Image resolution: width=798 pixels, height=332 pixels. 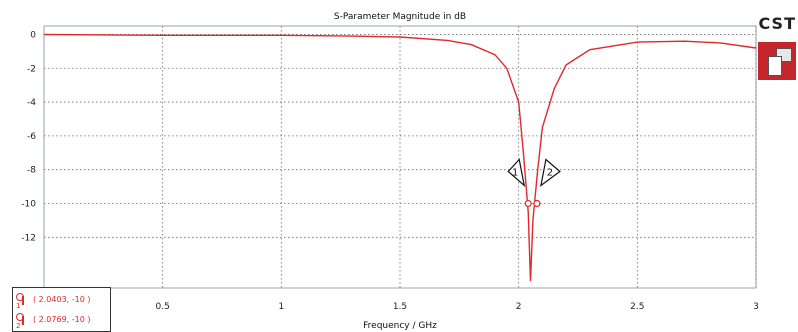 What do you see at coordinates (457, 307) in the screenshot?
I see `x-tick-labels: 0.5 1 1.5 2 2.5 3` at bounding box center [457, 307].